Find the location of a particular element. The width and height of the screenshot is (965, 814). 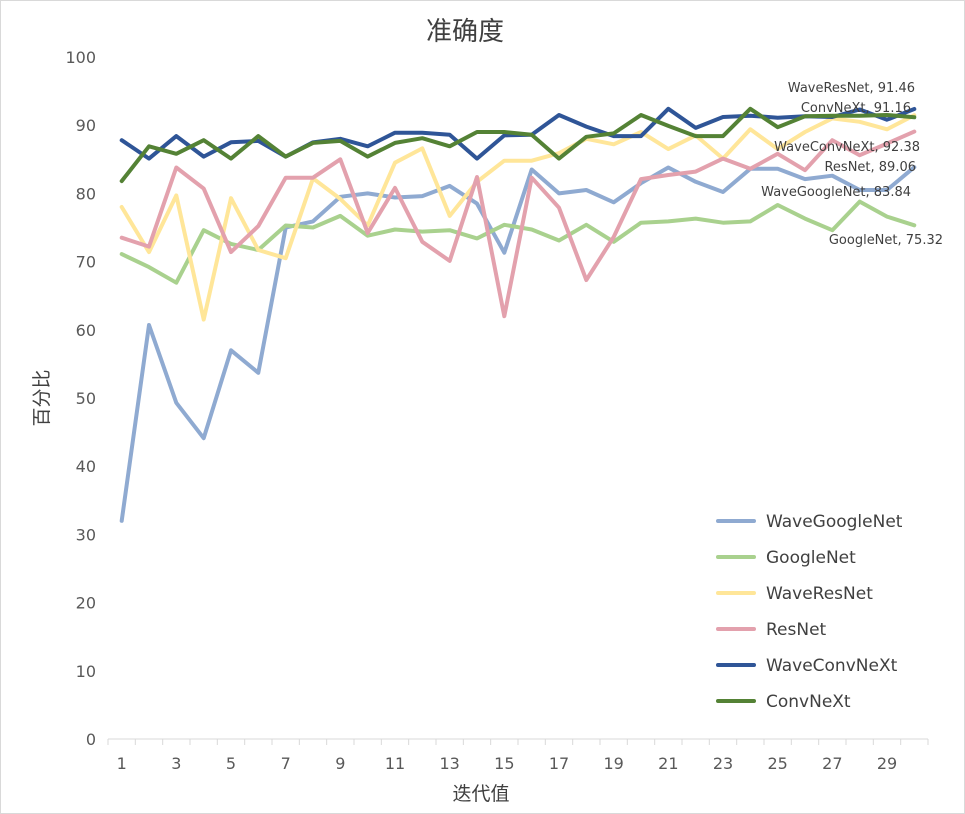

x-tick-label: 29 is located at coordinates (887, 763).